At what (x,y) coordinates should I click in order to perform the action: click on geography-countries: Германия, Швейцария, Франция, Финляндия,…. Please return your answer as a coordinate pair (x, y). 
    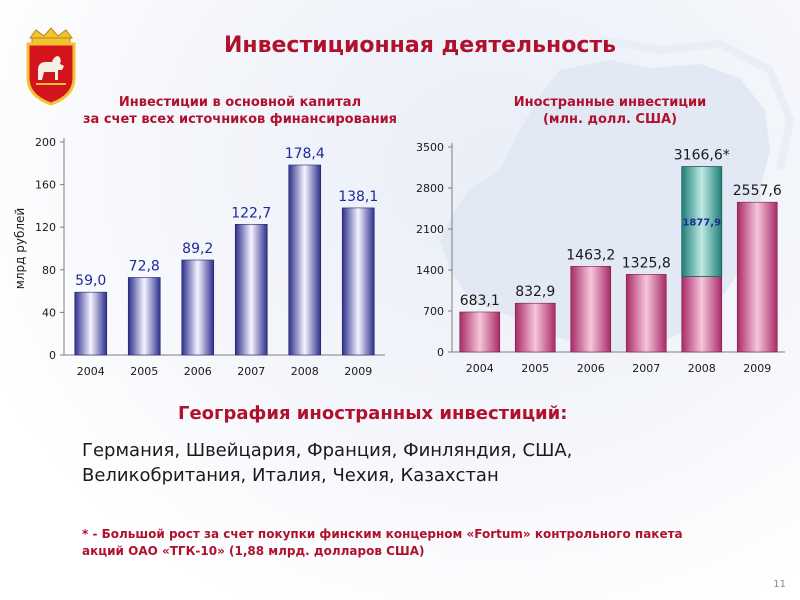
    Looking at the image, I should click on (327, 463).